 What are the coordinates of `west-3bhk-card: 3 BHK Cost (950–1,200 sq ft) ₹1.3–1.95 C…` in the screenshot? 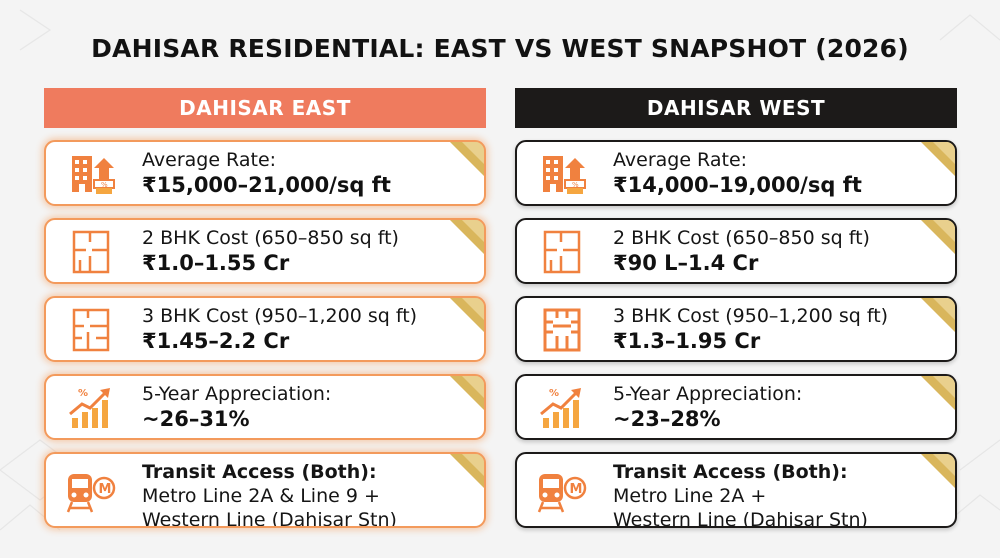 It's located at (736, 329).